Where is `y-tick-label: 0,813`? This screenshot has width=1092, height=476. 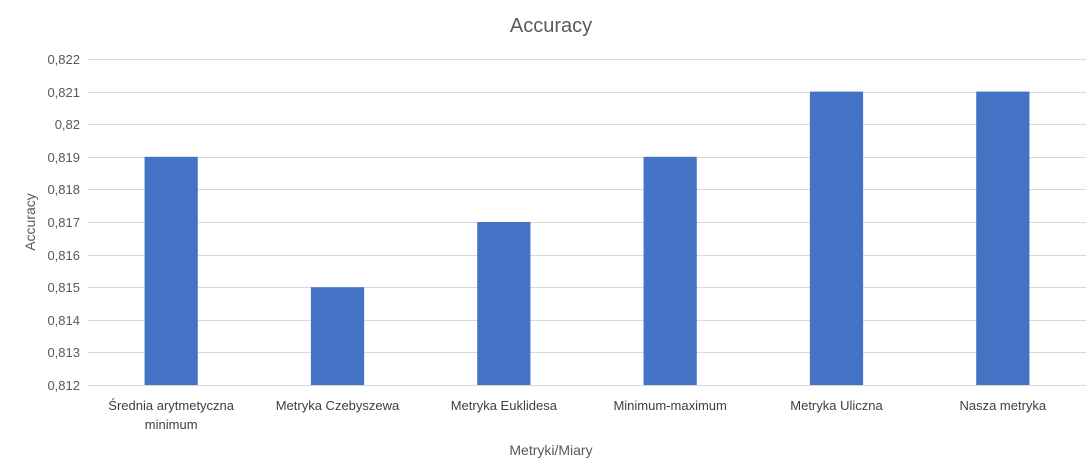 y-tick-label: 0,813 is located at coordinates (63, 352).